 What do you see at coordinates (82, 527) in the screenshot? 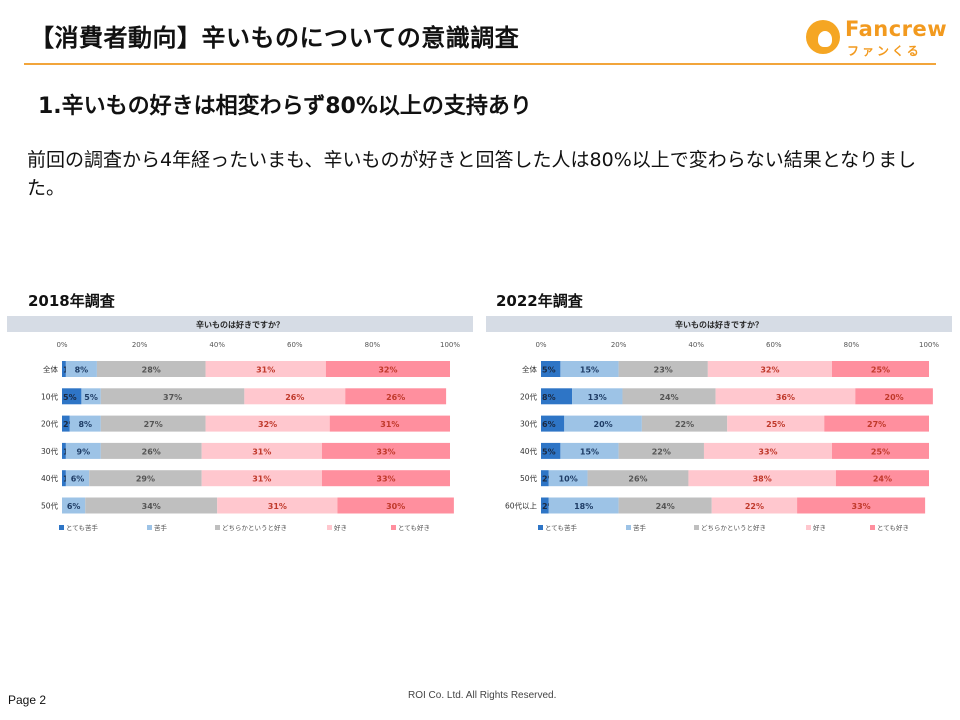
I see `legend-label: とても苦手` at bounding box center [82, 527].